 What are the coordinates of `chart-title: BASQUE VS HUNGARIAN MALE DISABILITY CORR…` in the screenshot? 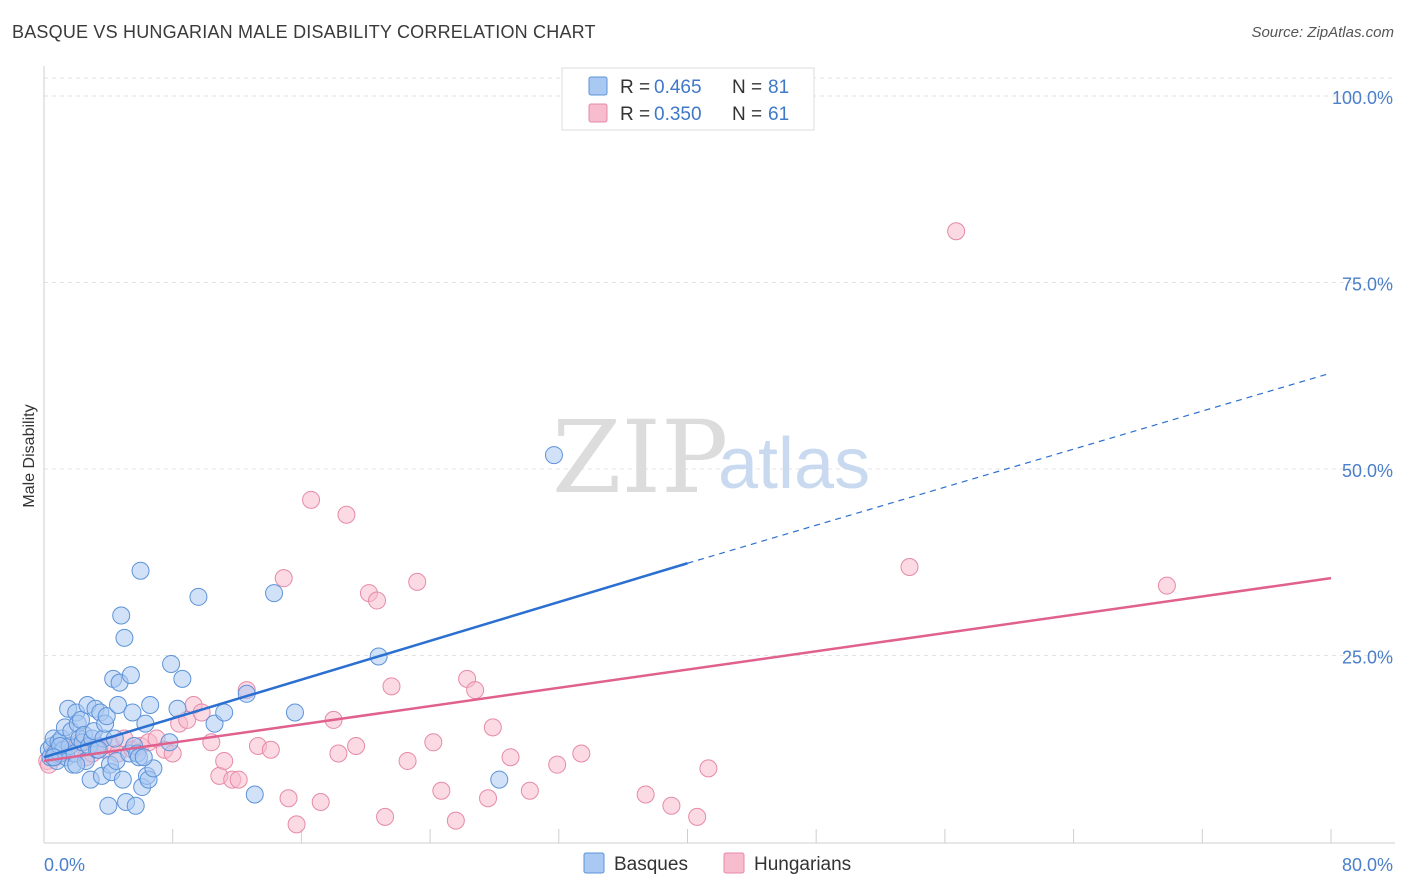 It's located at (304, 32).